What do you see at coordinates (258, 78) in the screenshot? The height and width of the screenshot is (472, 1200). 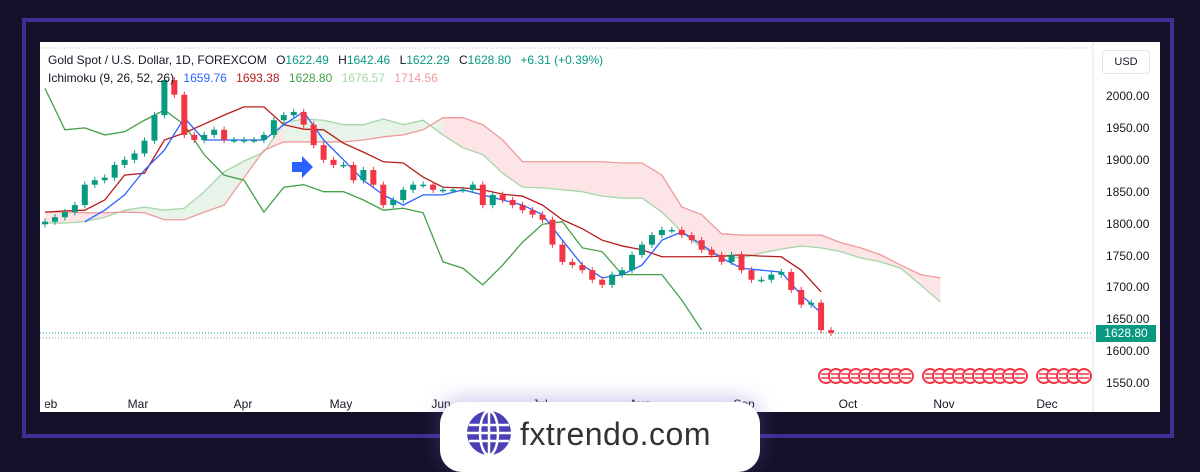 I see `kijun-value: 1693.38` at bounding box center [258, 78].